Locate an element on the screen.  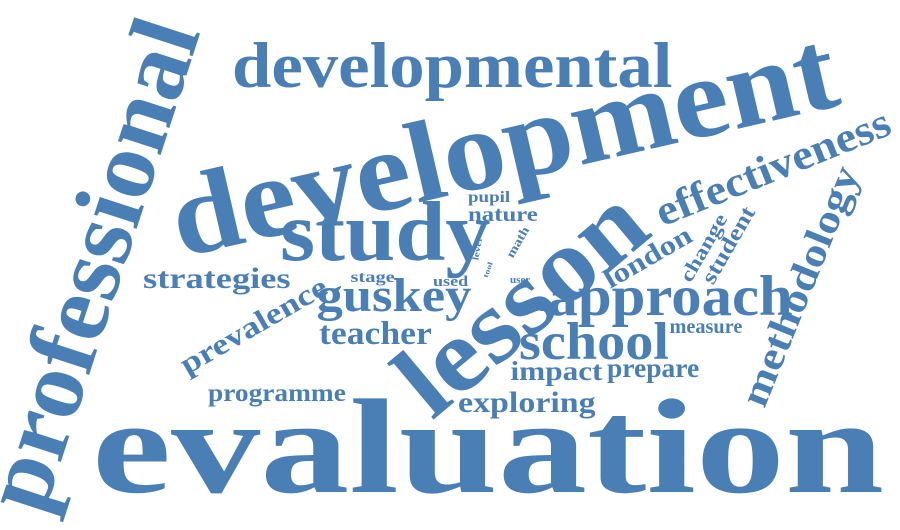
word-measure: measure is located at coordinates (706, 327).